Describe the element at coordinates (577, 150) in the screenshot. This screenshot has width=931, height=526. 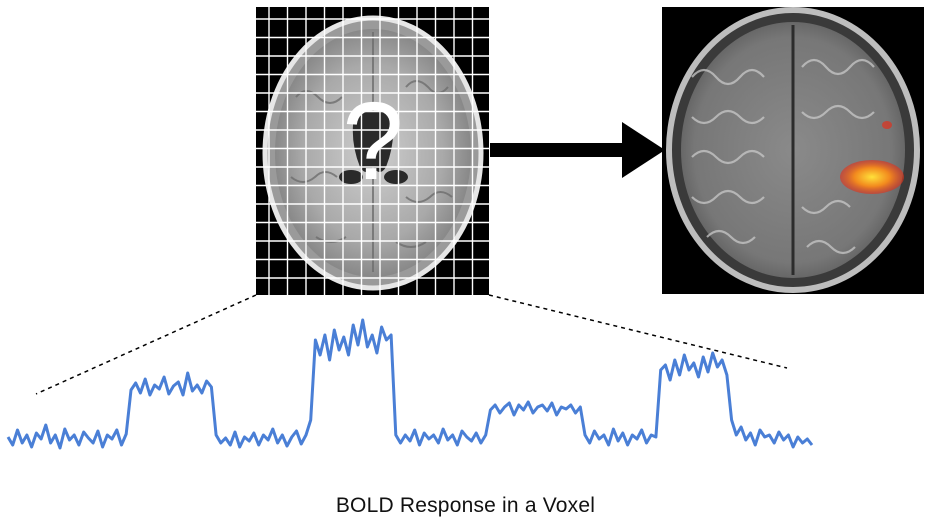
I see `right-arrow-icon` at that location.